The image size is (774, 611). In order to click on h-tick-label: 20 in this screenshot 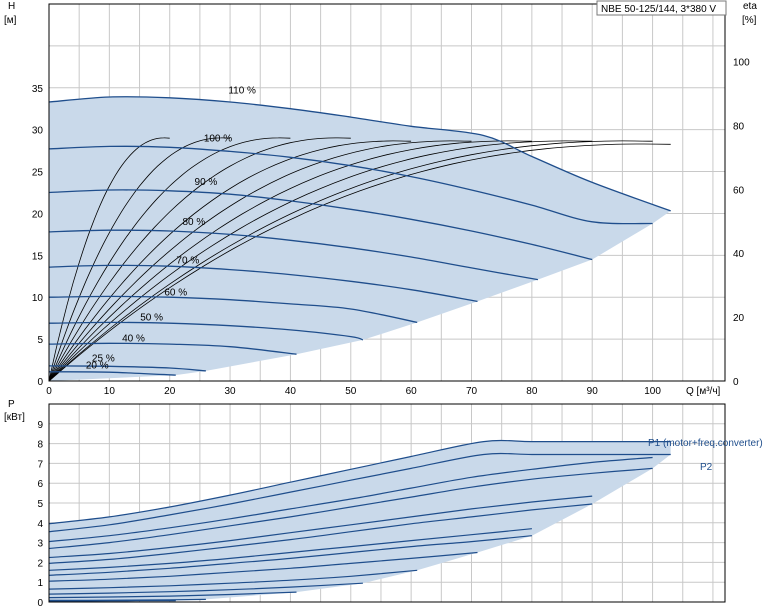, I will do `click(38, 214)`.